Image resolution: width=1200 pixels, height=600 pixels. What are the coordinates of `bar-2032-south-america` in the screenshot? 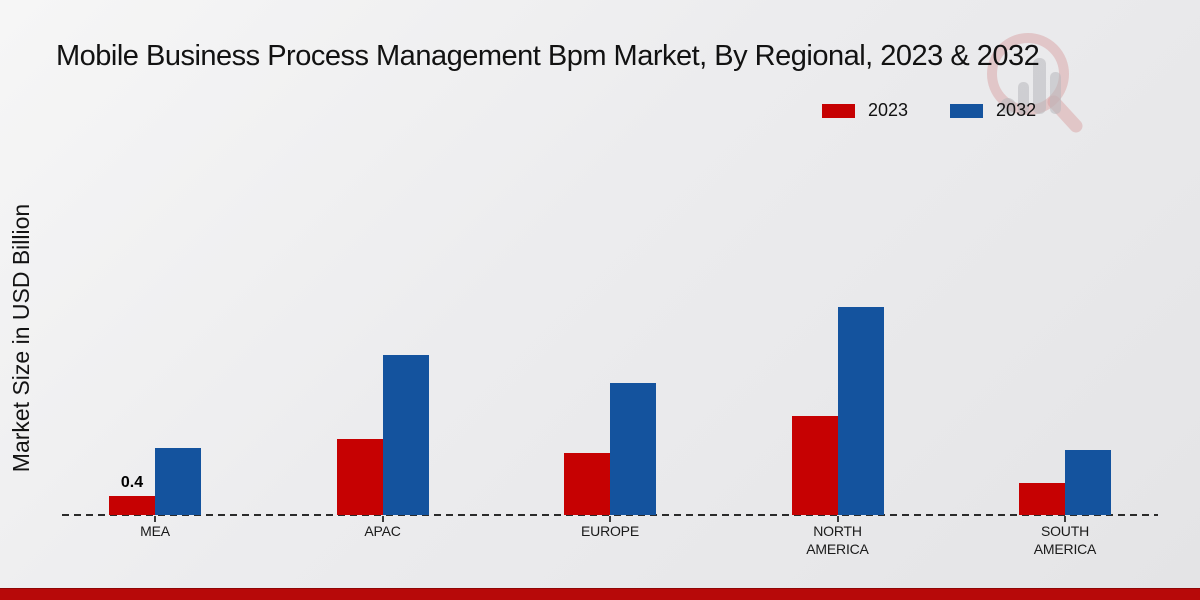 It's located at (1088, 482).